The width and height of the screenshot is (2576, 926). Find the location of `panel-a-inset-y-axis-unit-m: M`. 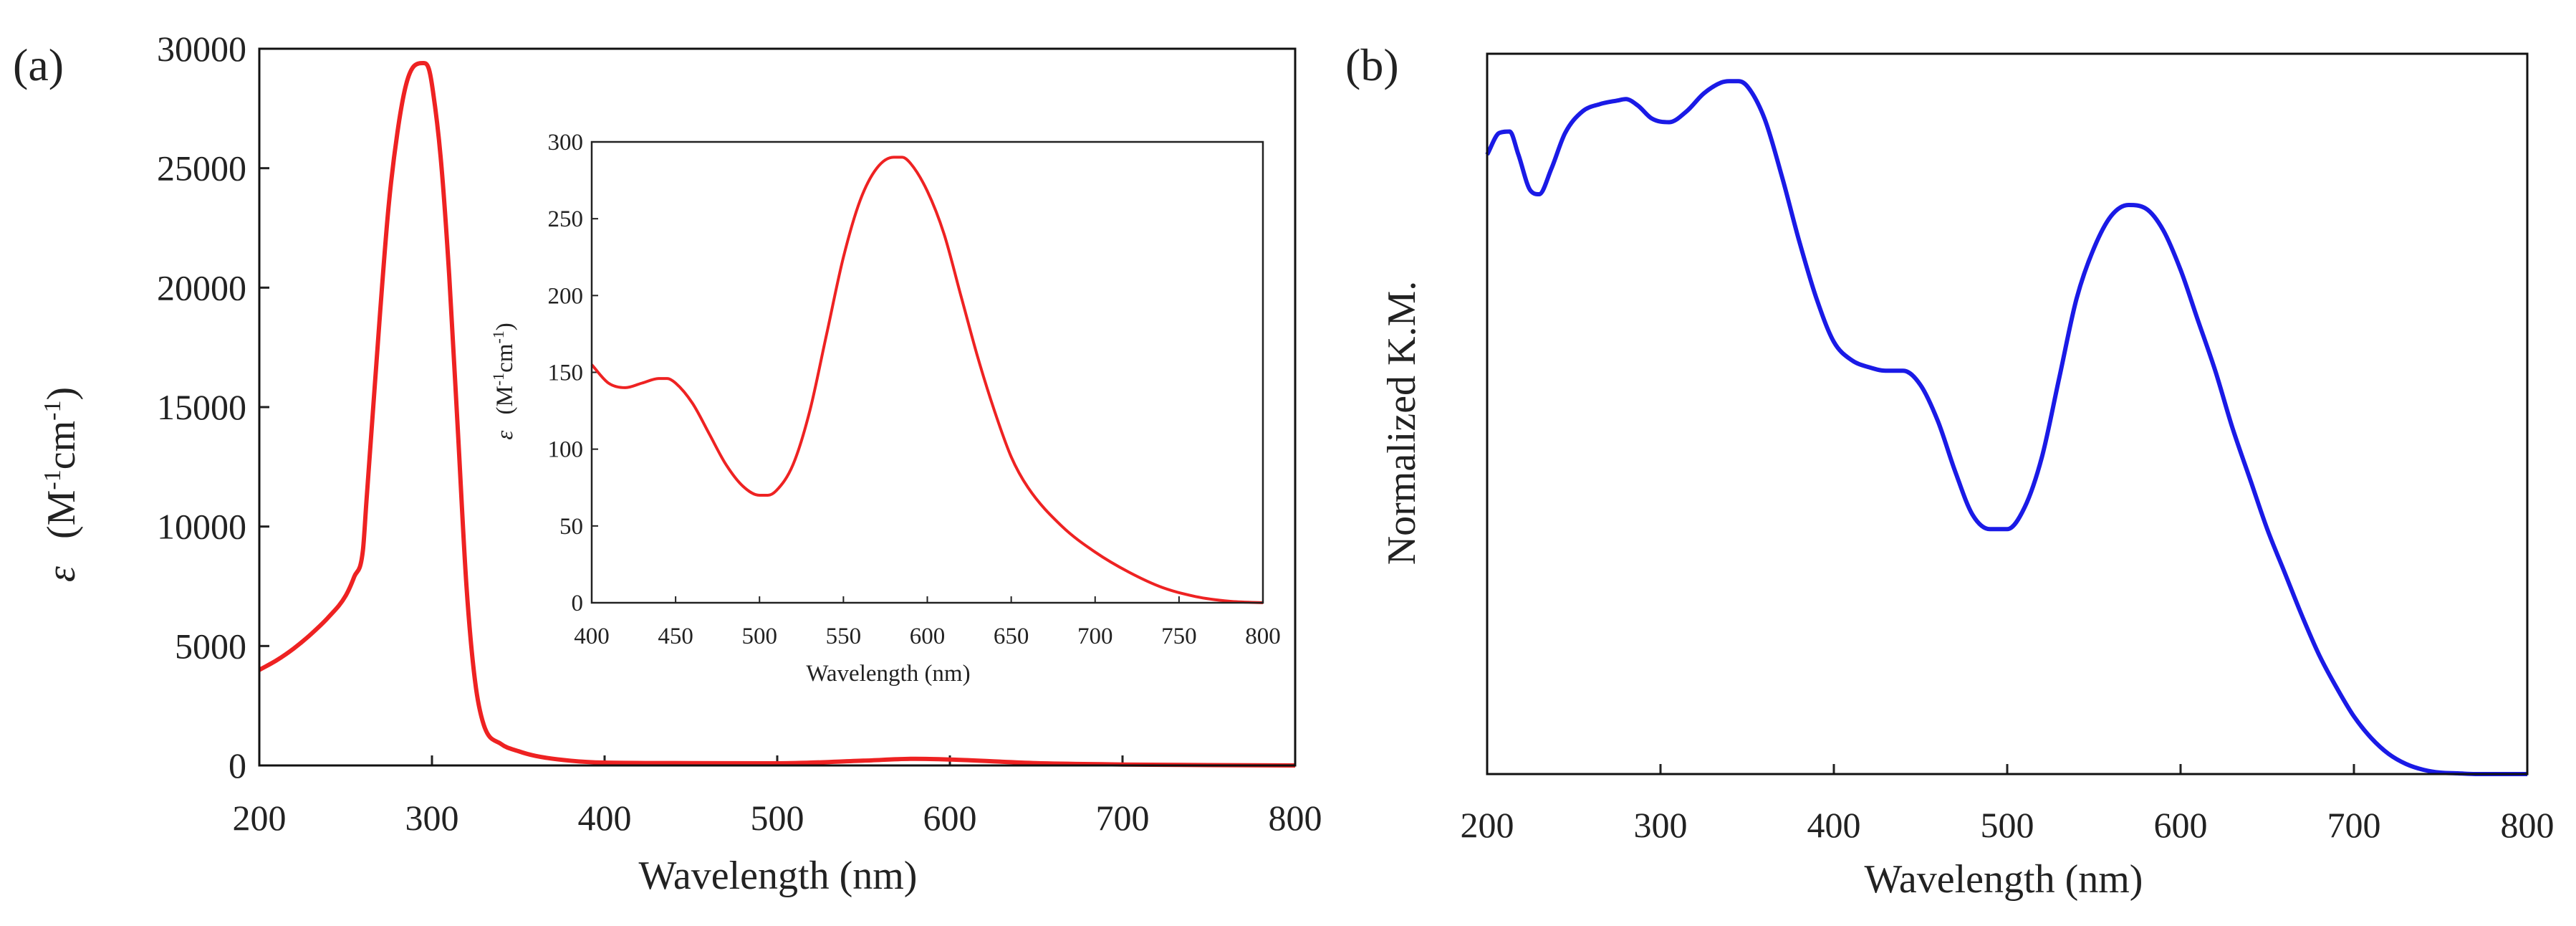

panel-a-inset-y-axis-unit-m: M is located at coordinates (505, 396).